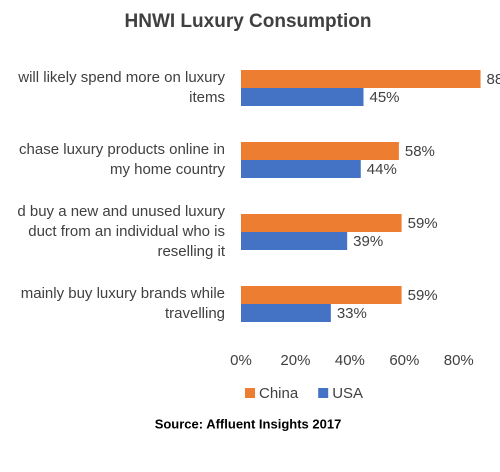 The height and width of the screenshot is (472, 500). Describe the element at coordinates (404, 360) in the screenshot. I see `x-tick-label: 60%` at that location.